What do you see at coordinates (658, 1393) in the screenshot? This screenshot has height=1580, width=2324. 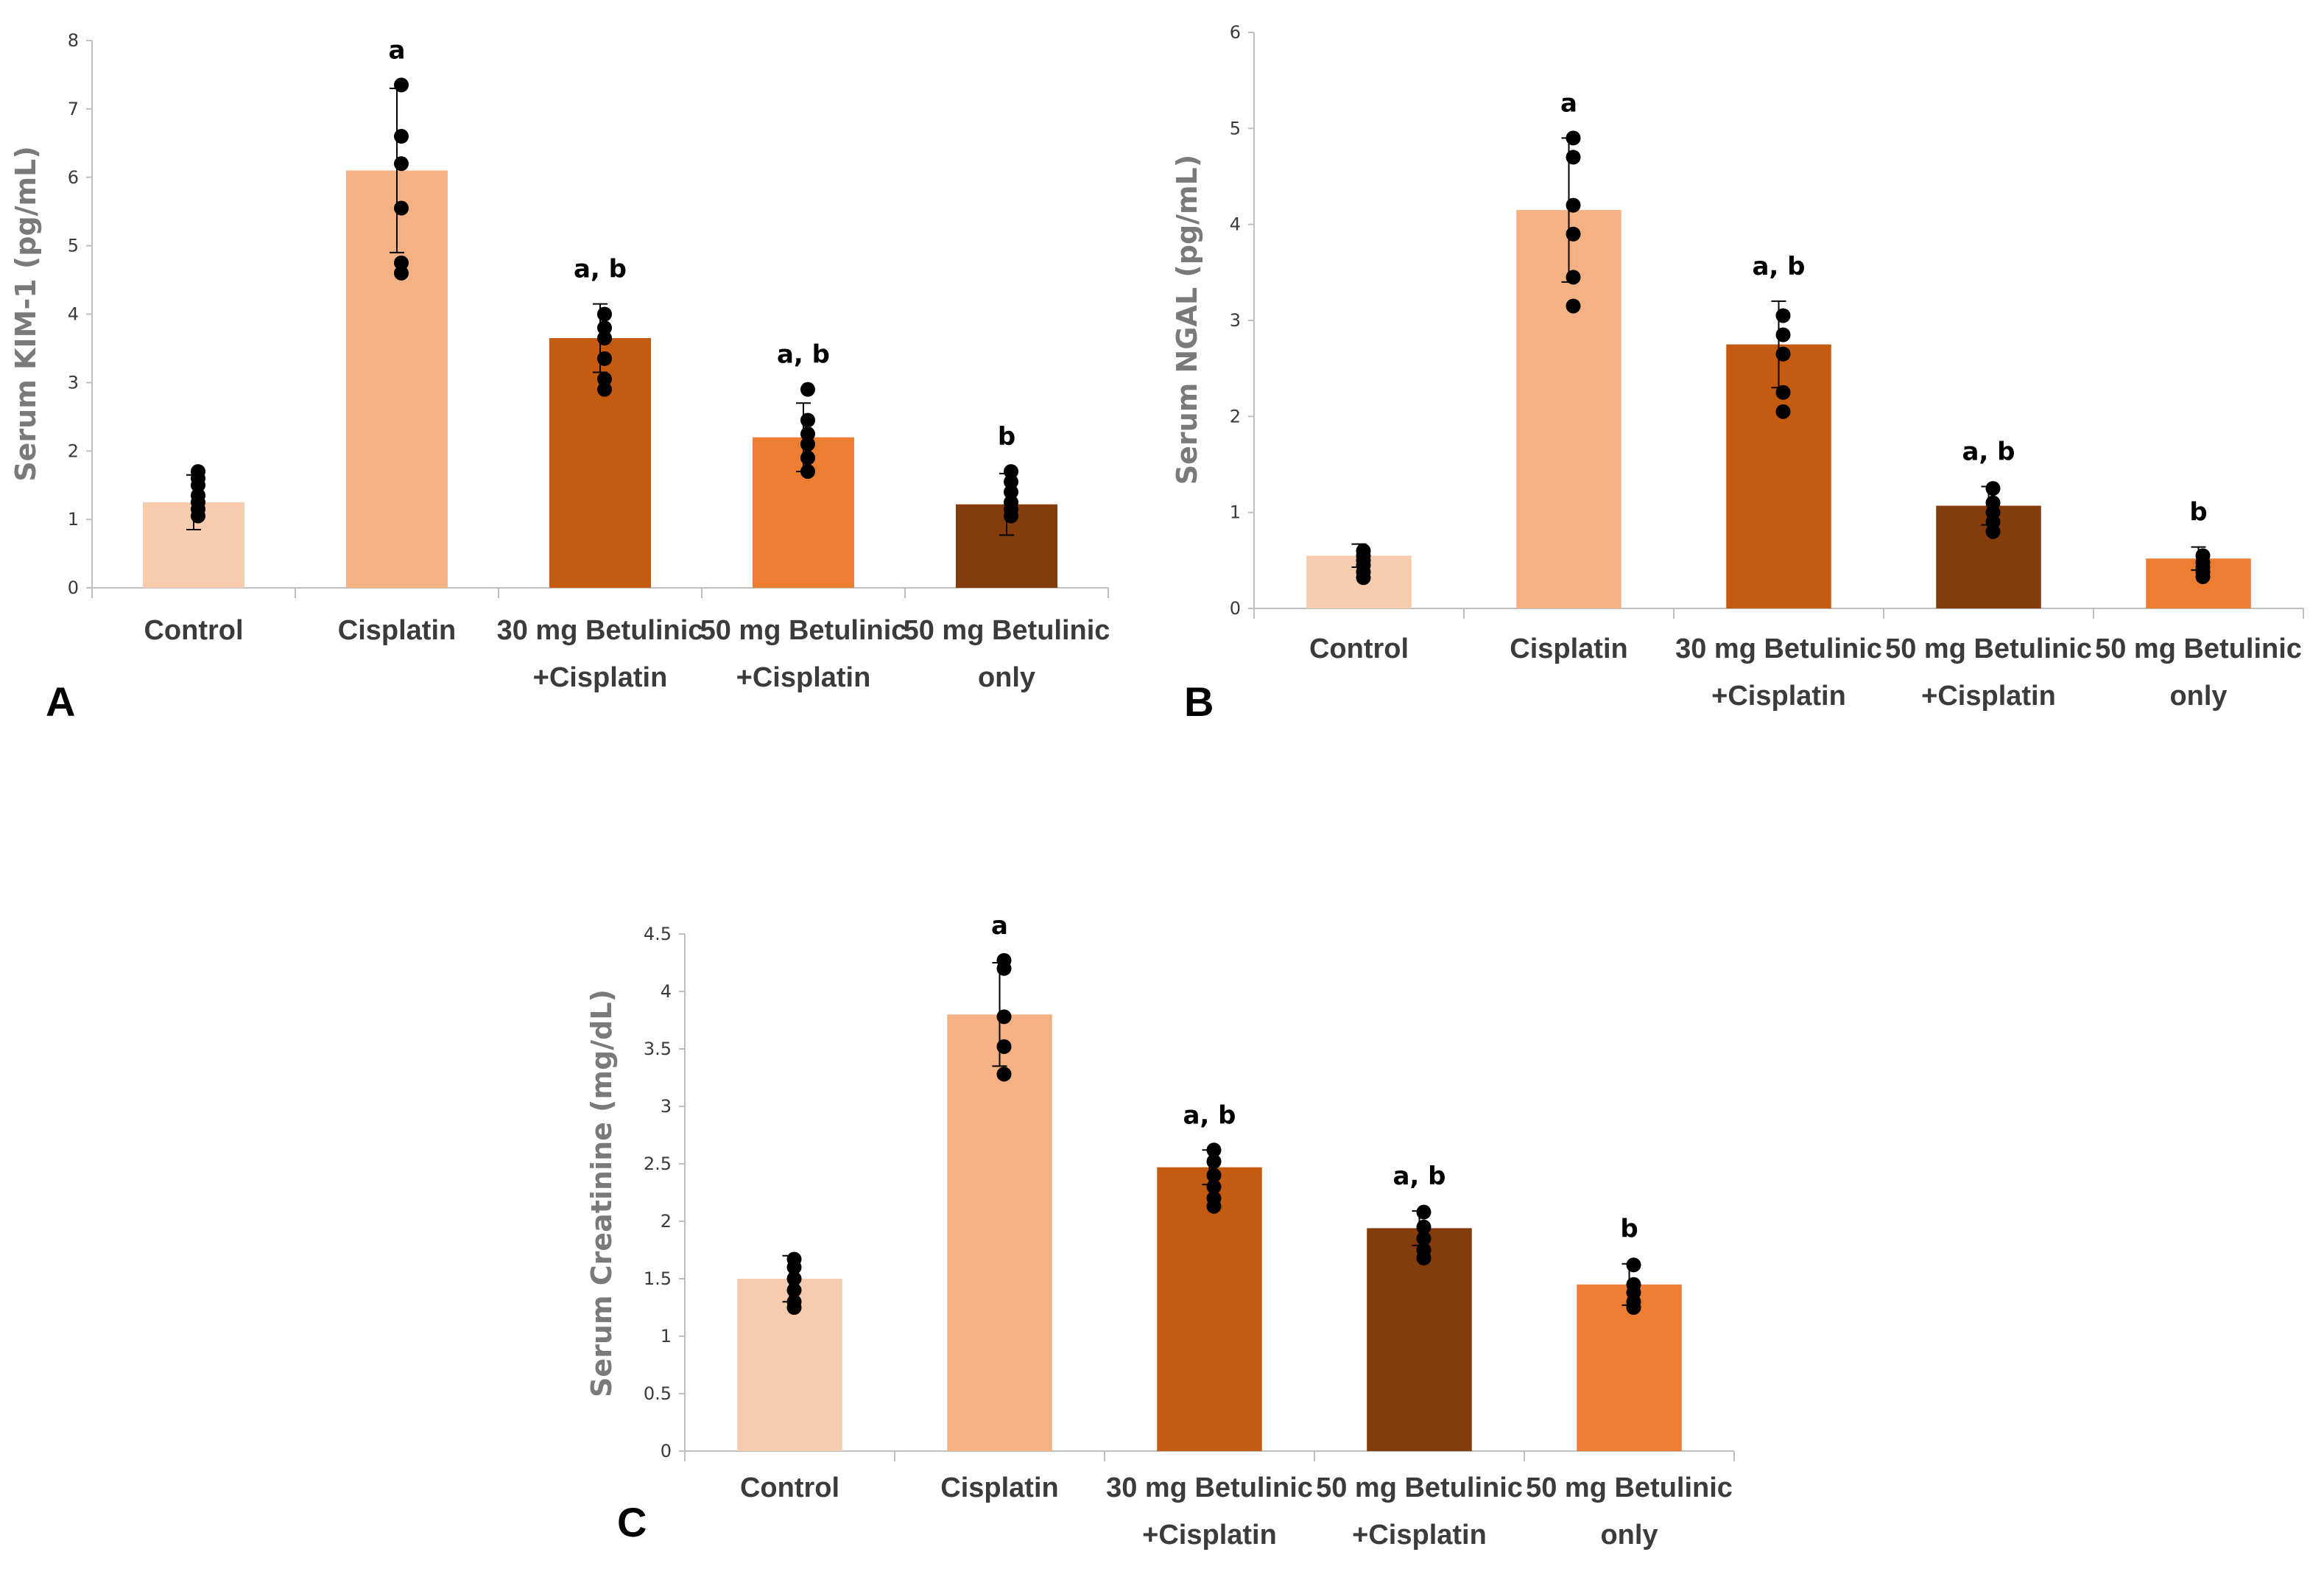 I see `y-tick-label: 0.5` at bounding box center [658, 1393].